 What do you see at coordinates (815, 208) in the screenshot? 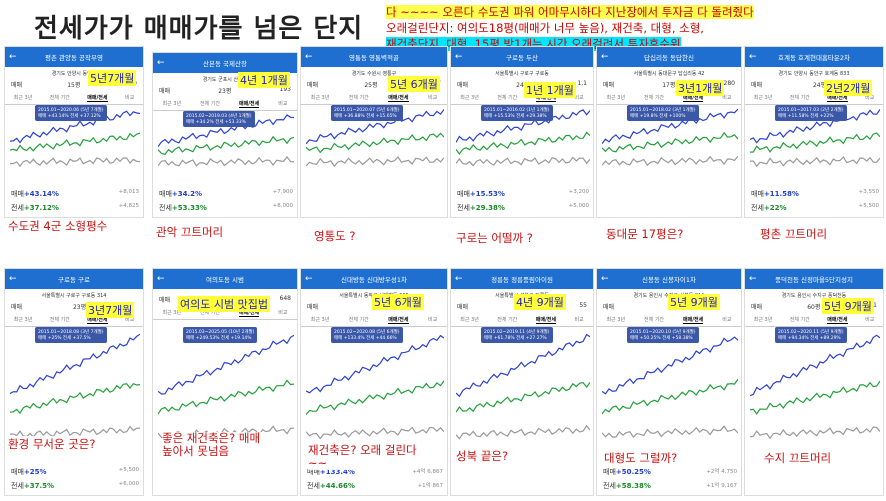
I see `rent-change: 전세+22% +5,500` at bounding box center [815, 208].